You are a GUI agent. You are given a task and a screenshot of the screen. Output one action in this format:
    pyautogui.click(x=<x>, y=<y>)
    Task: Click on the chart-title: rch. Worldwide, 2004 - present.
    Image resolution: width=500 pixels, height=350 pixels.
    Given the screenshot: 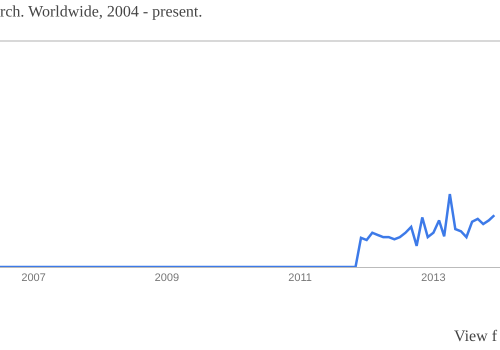 What is the action you would take?
    pyautogui.click(x=101, y=11)
    